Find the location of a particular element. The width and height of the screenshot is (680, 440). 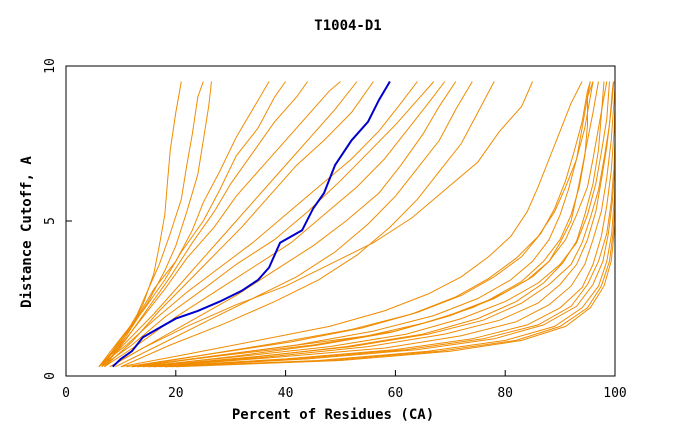

x-axis-label: Percent of Residues (CA) is located at coordinates (333, 415).